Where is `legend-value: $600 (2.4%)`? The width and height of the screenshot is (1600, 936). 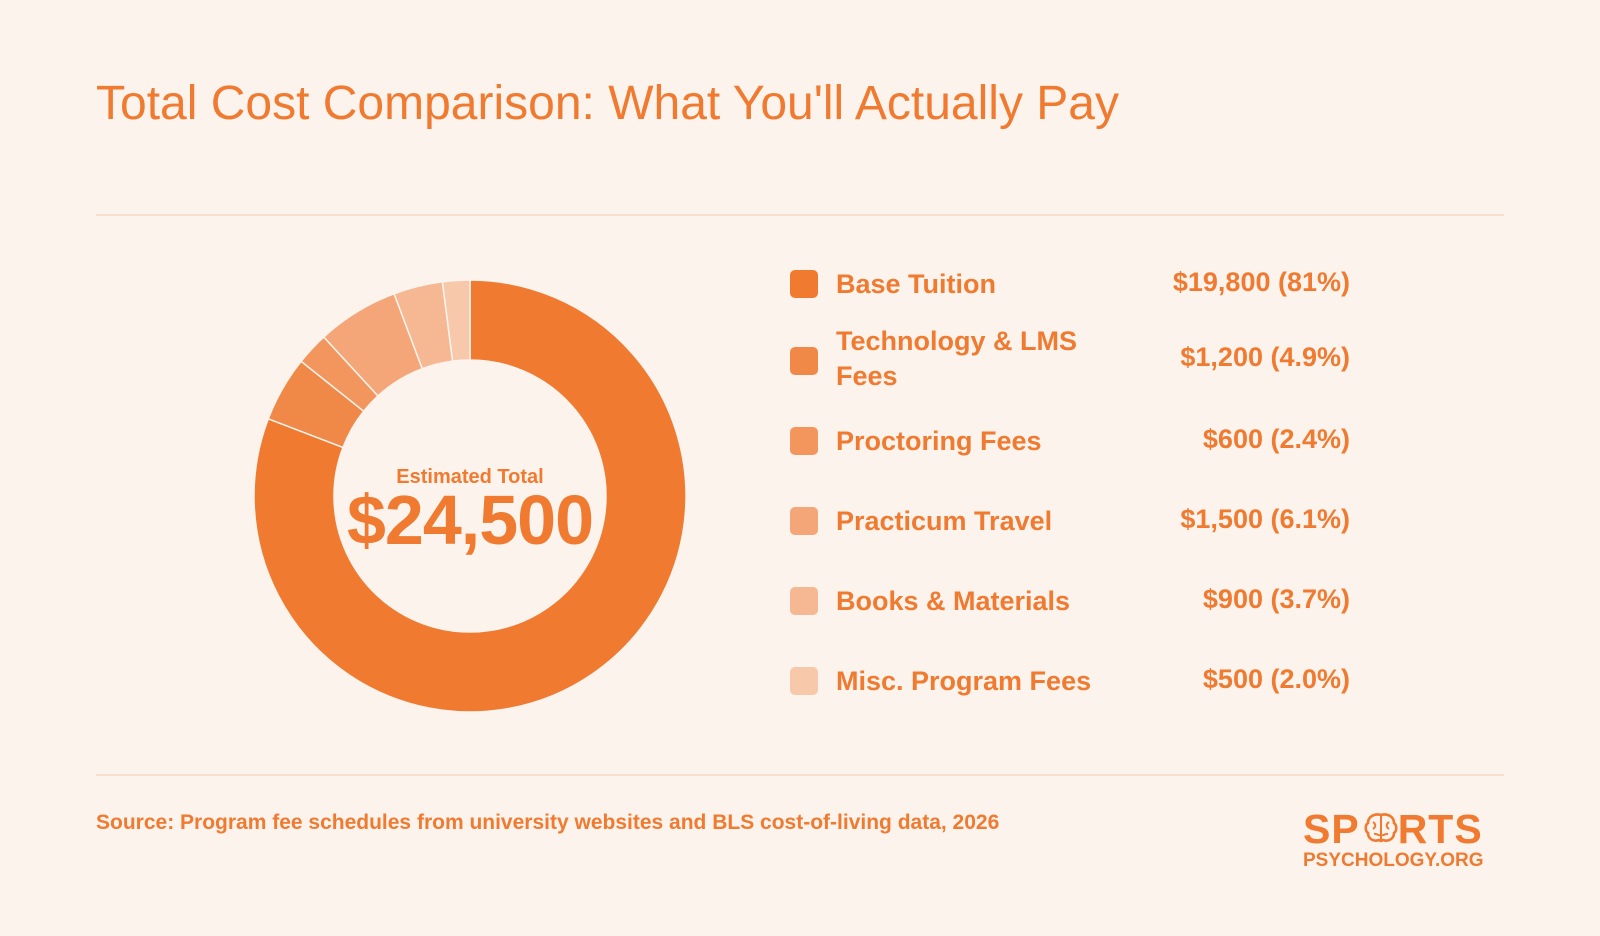 legend-value: $600 (2.4%) is located at coordinates (1276, 439).